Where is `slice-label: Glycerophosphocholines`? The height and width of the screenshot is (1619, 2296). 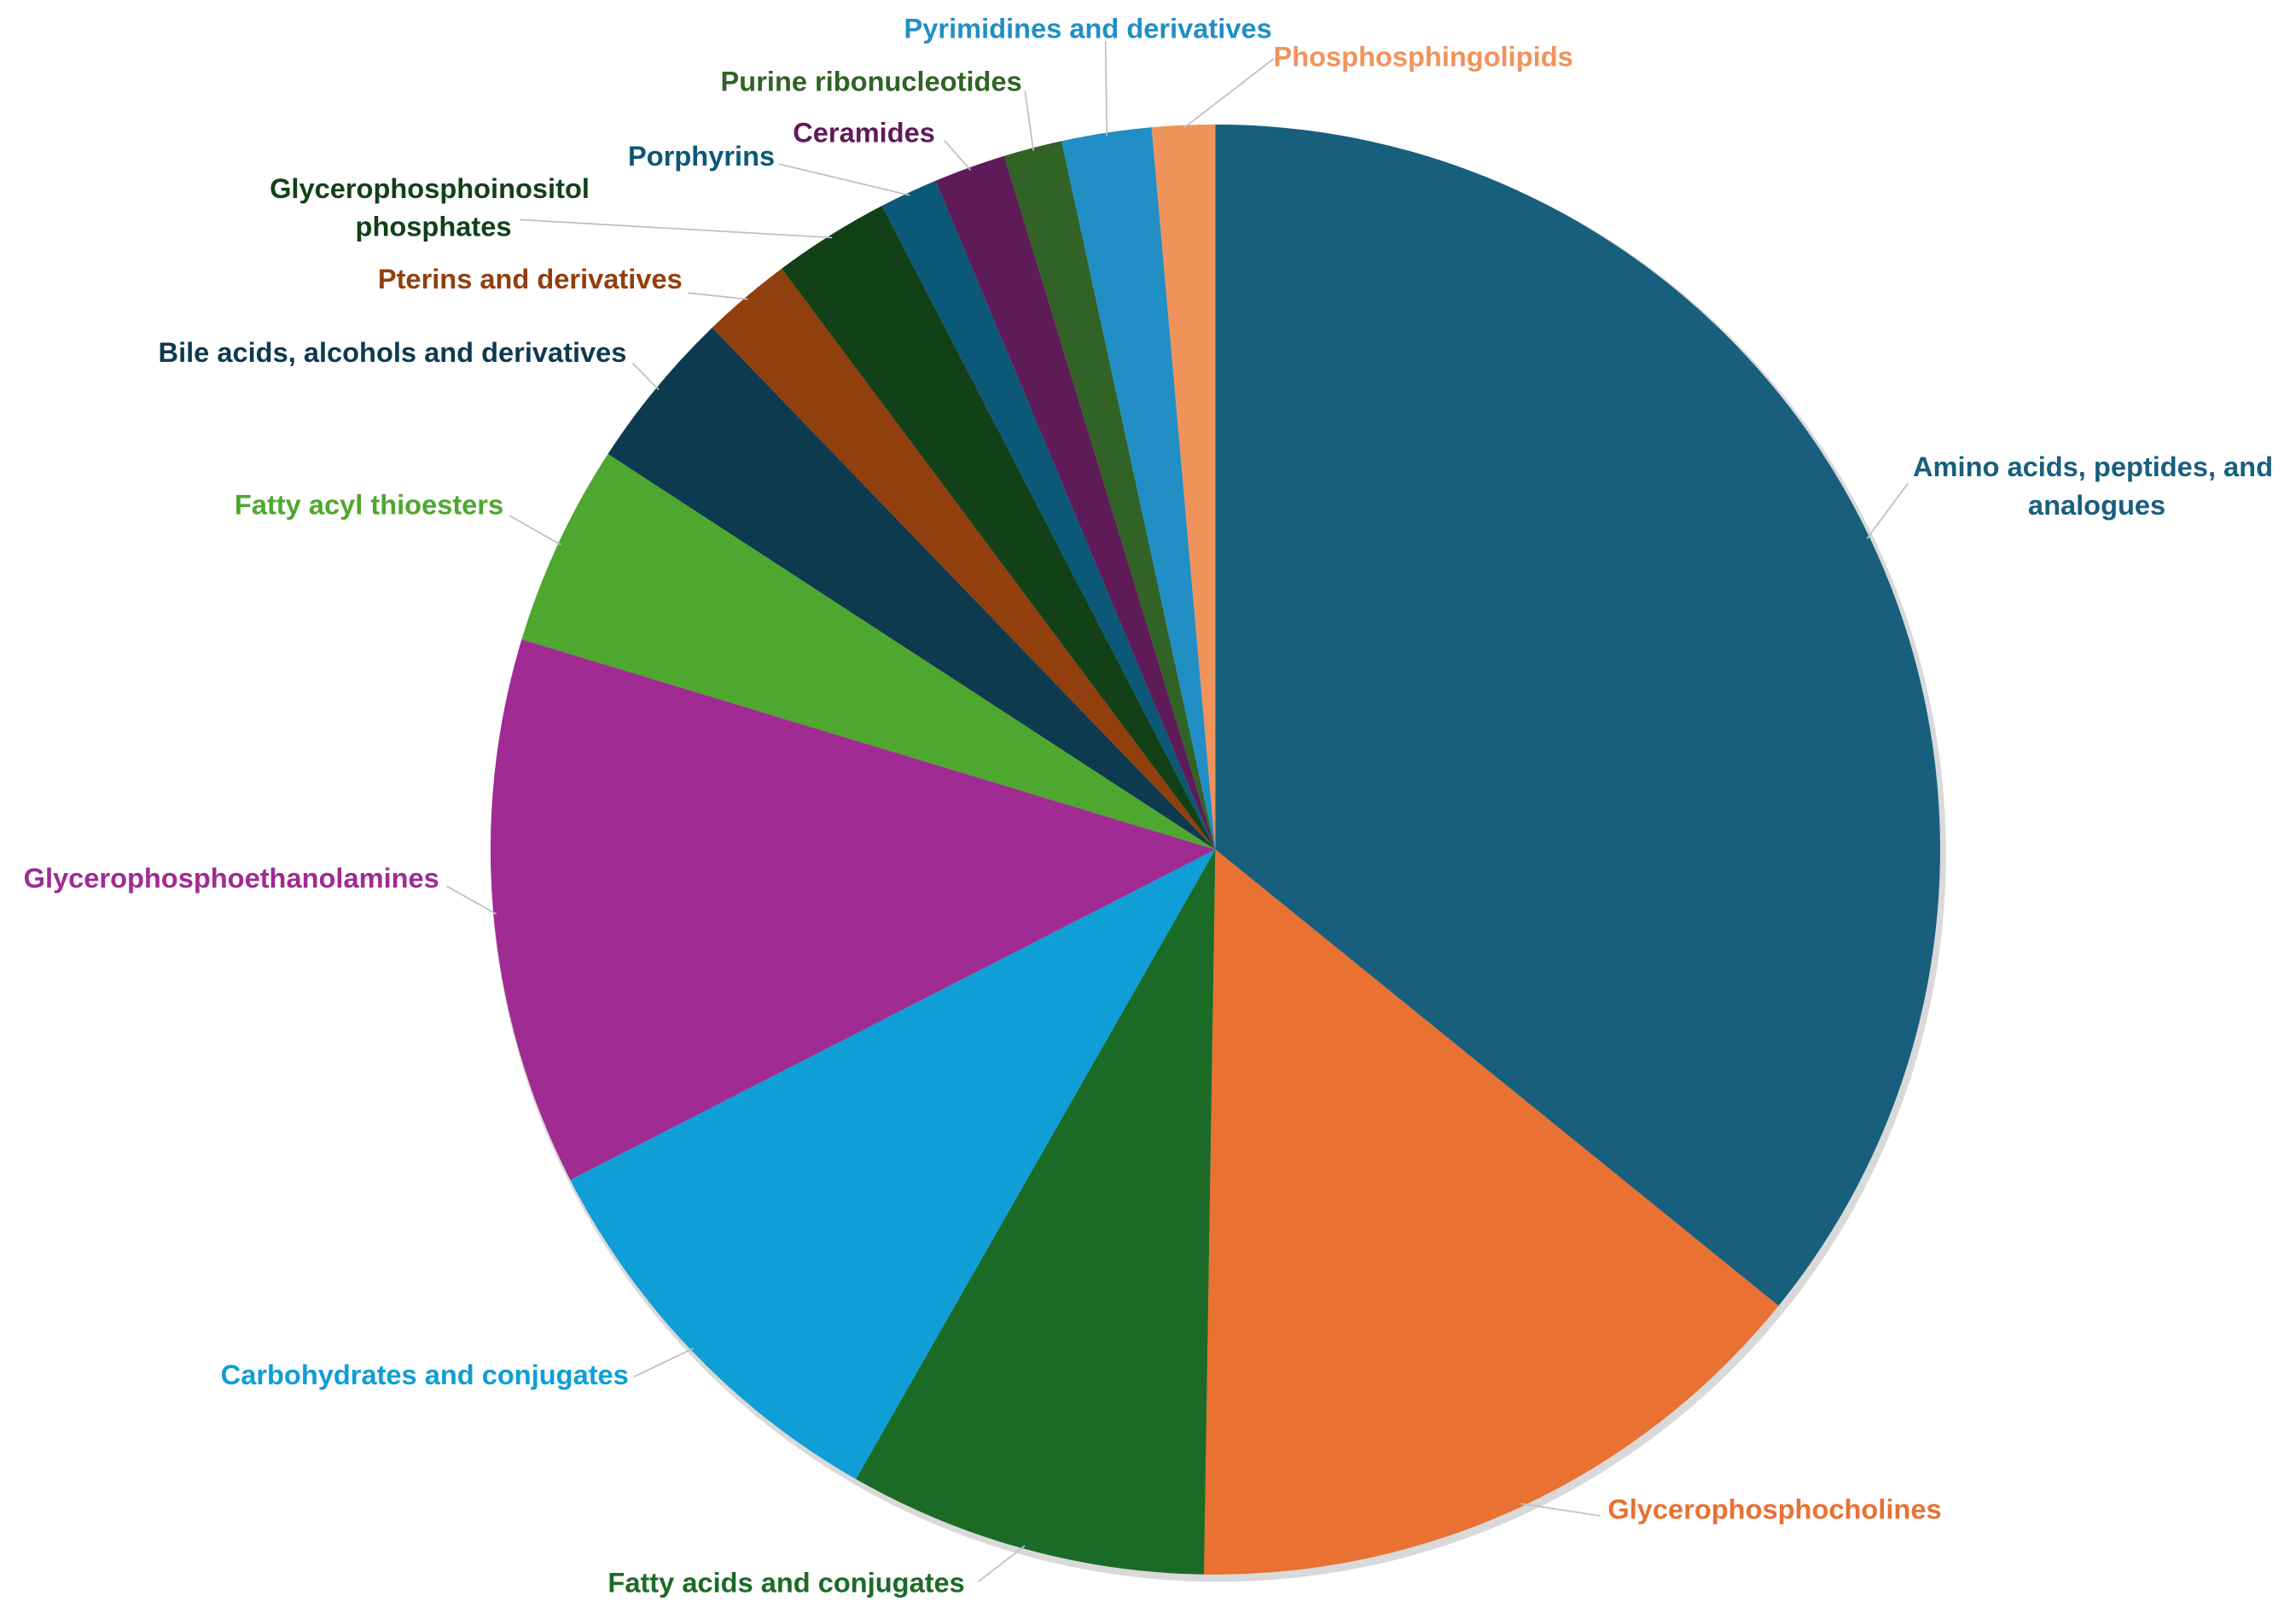 slice-label: Glycerophosphocholines is located at coordinates (1774, 1509).